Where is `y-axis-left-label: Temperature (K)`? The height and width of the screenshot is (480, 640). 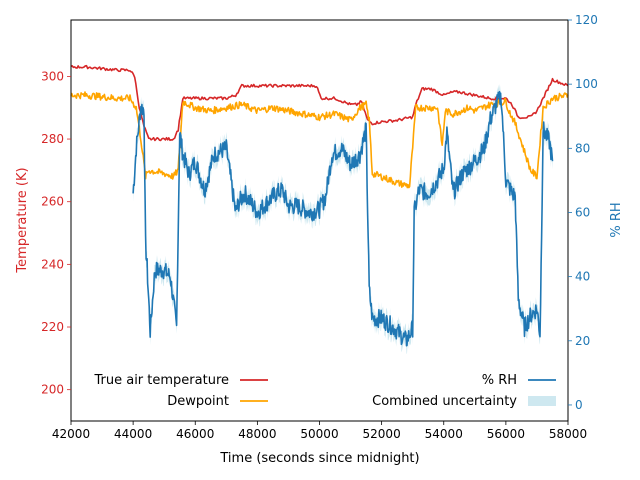 y-axis-left-label: Temperature (K) is located at coordinates (22, 220).